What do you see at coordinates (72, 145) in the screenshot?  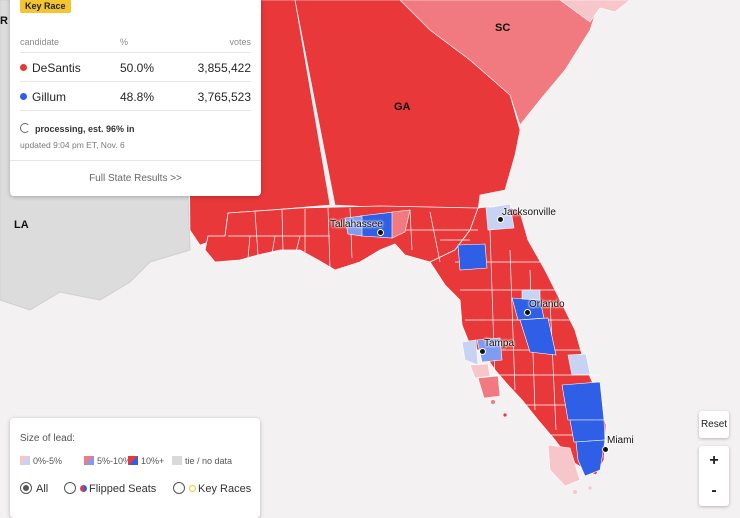 I see `updated-timestamp: updated 9:04 pm ET, Nov. 6` at bounding box center [72, 145].